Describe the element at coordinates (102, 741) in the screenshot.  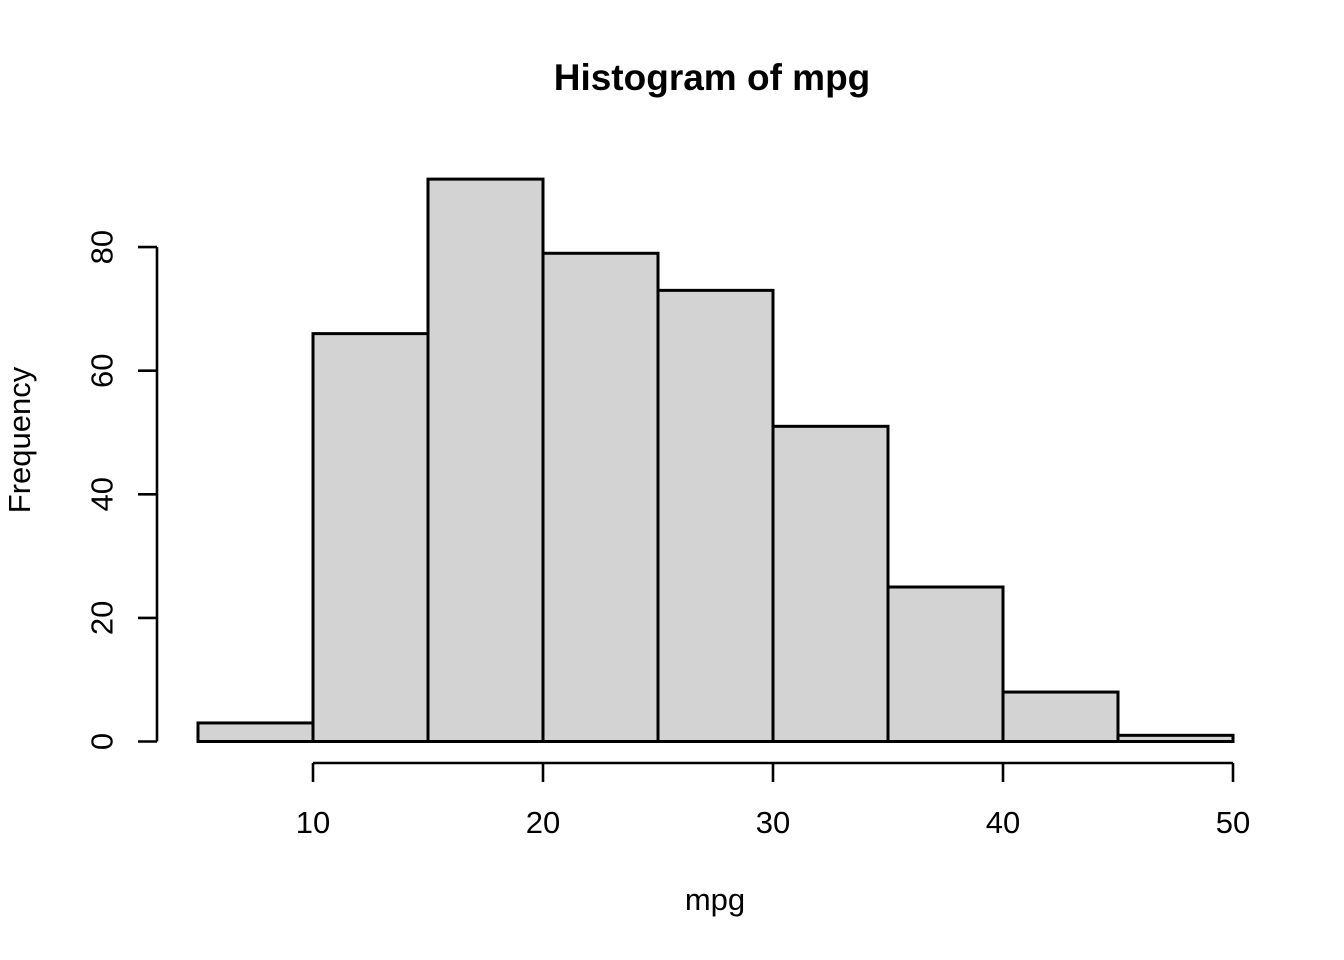
I see `y-tick-label: 0` at that location.